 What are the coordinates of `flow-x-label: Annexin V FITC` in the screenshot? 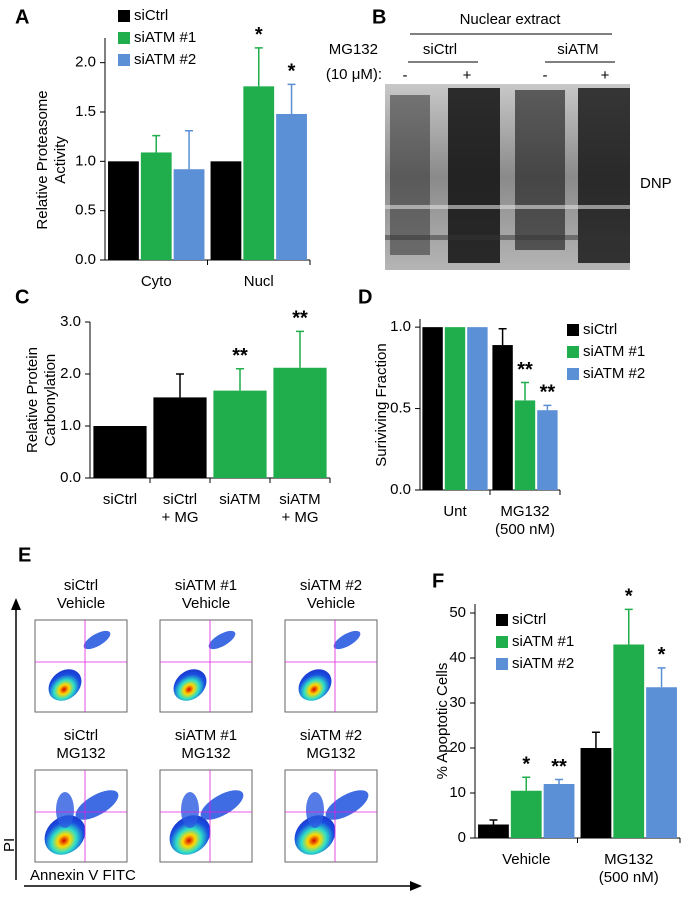 It's located at (83, 875).